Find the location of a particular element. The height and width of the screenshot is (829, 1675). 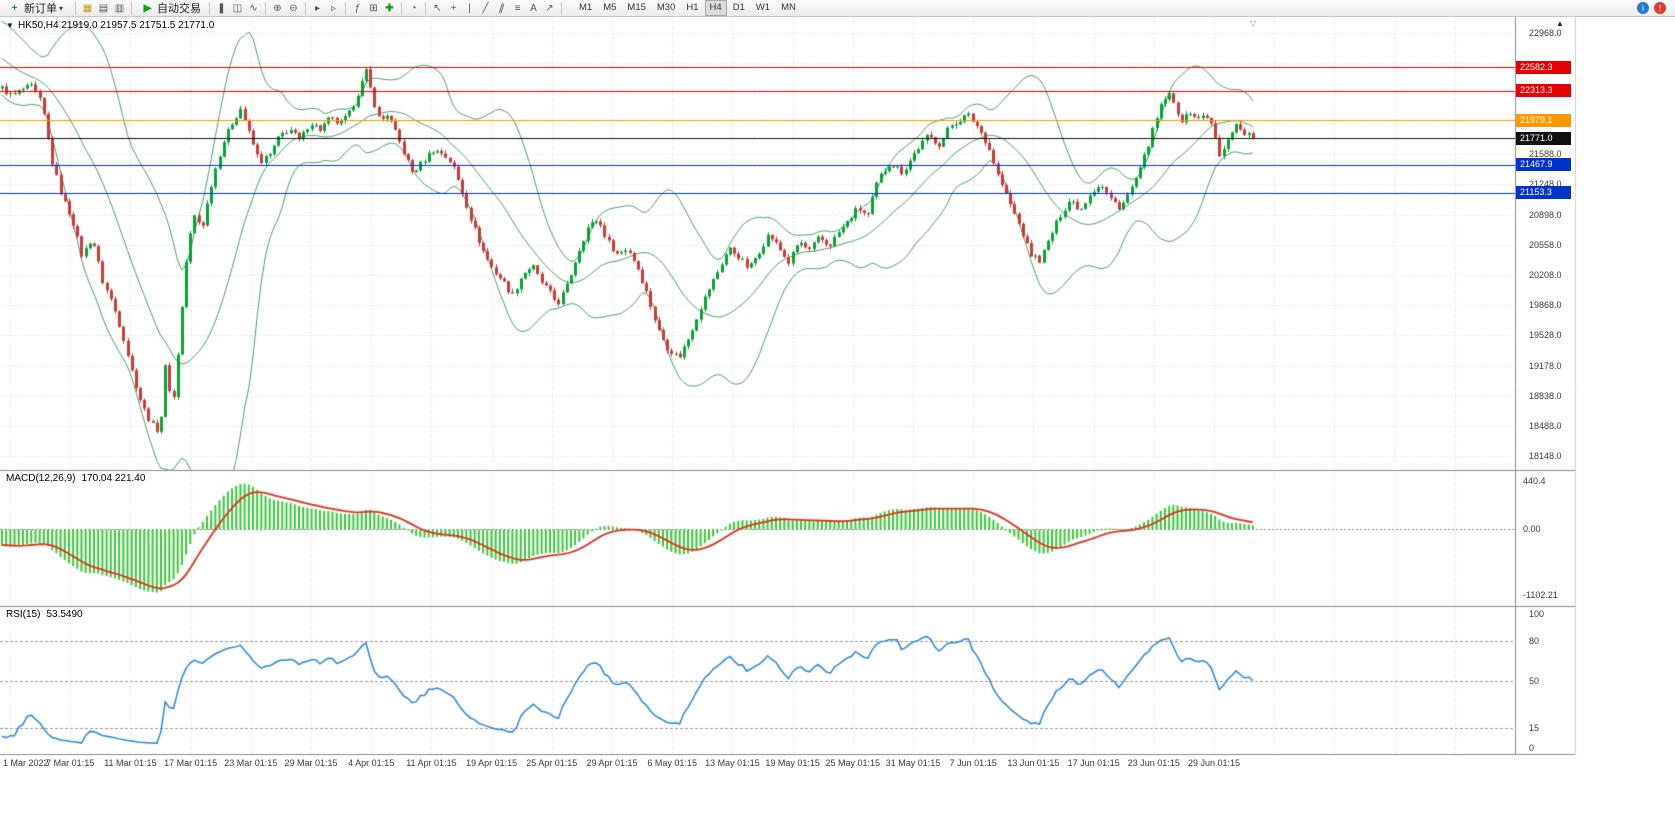

price-tick: 18488.0 is located at coordinates (1545, 426).